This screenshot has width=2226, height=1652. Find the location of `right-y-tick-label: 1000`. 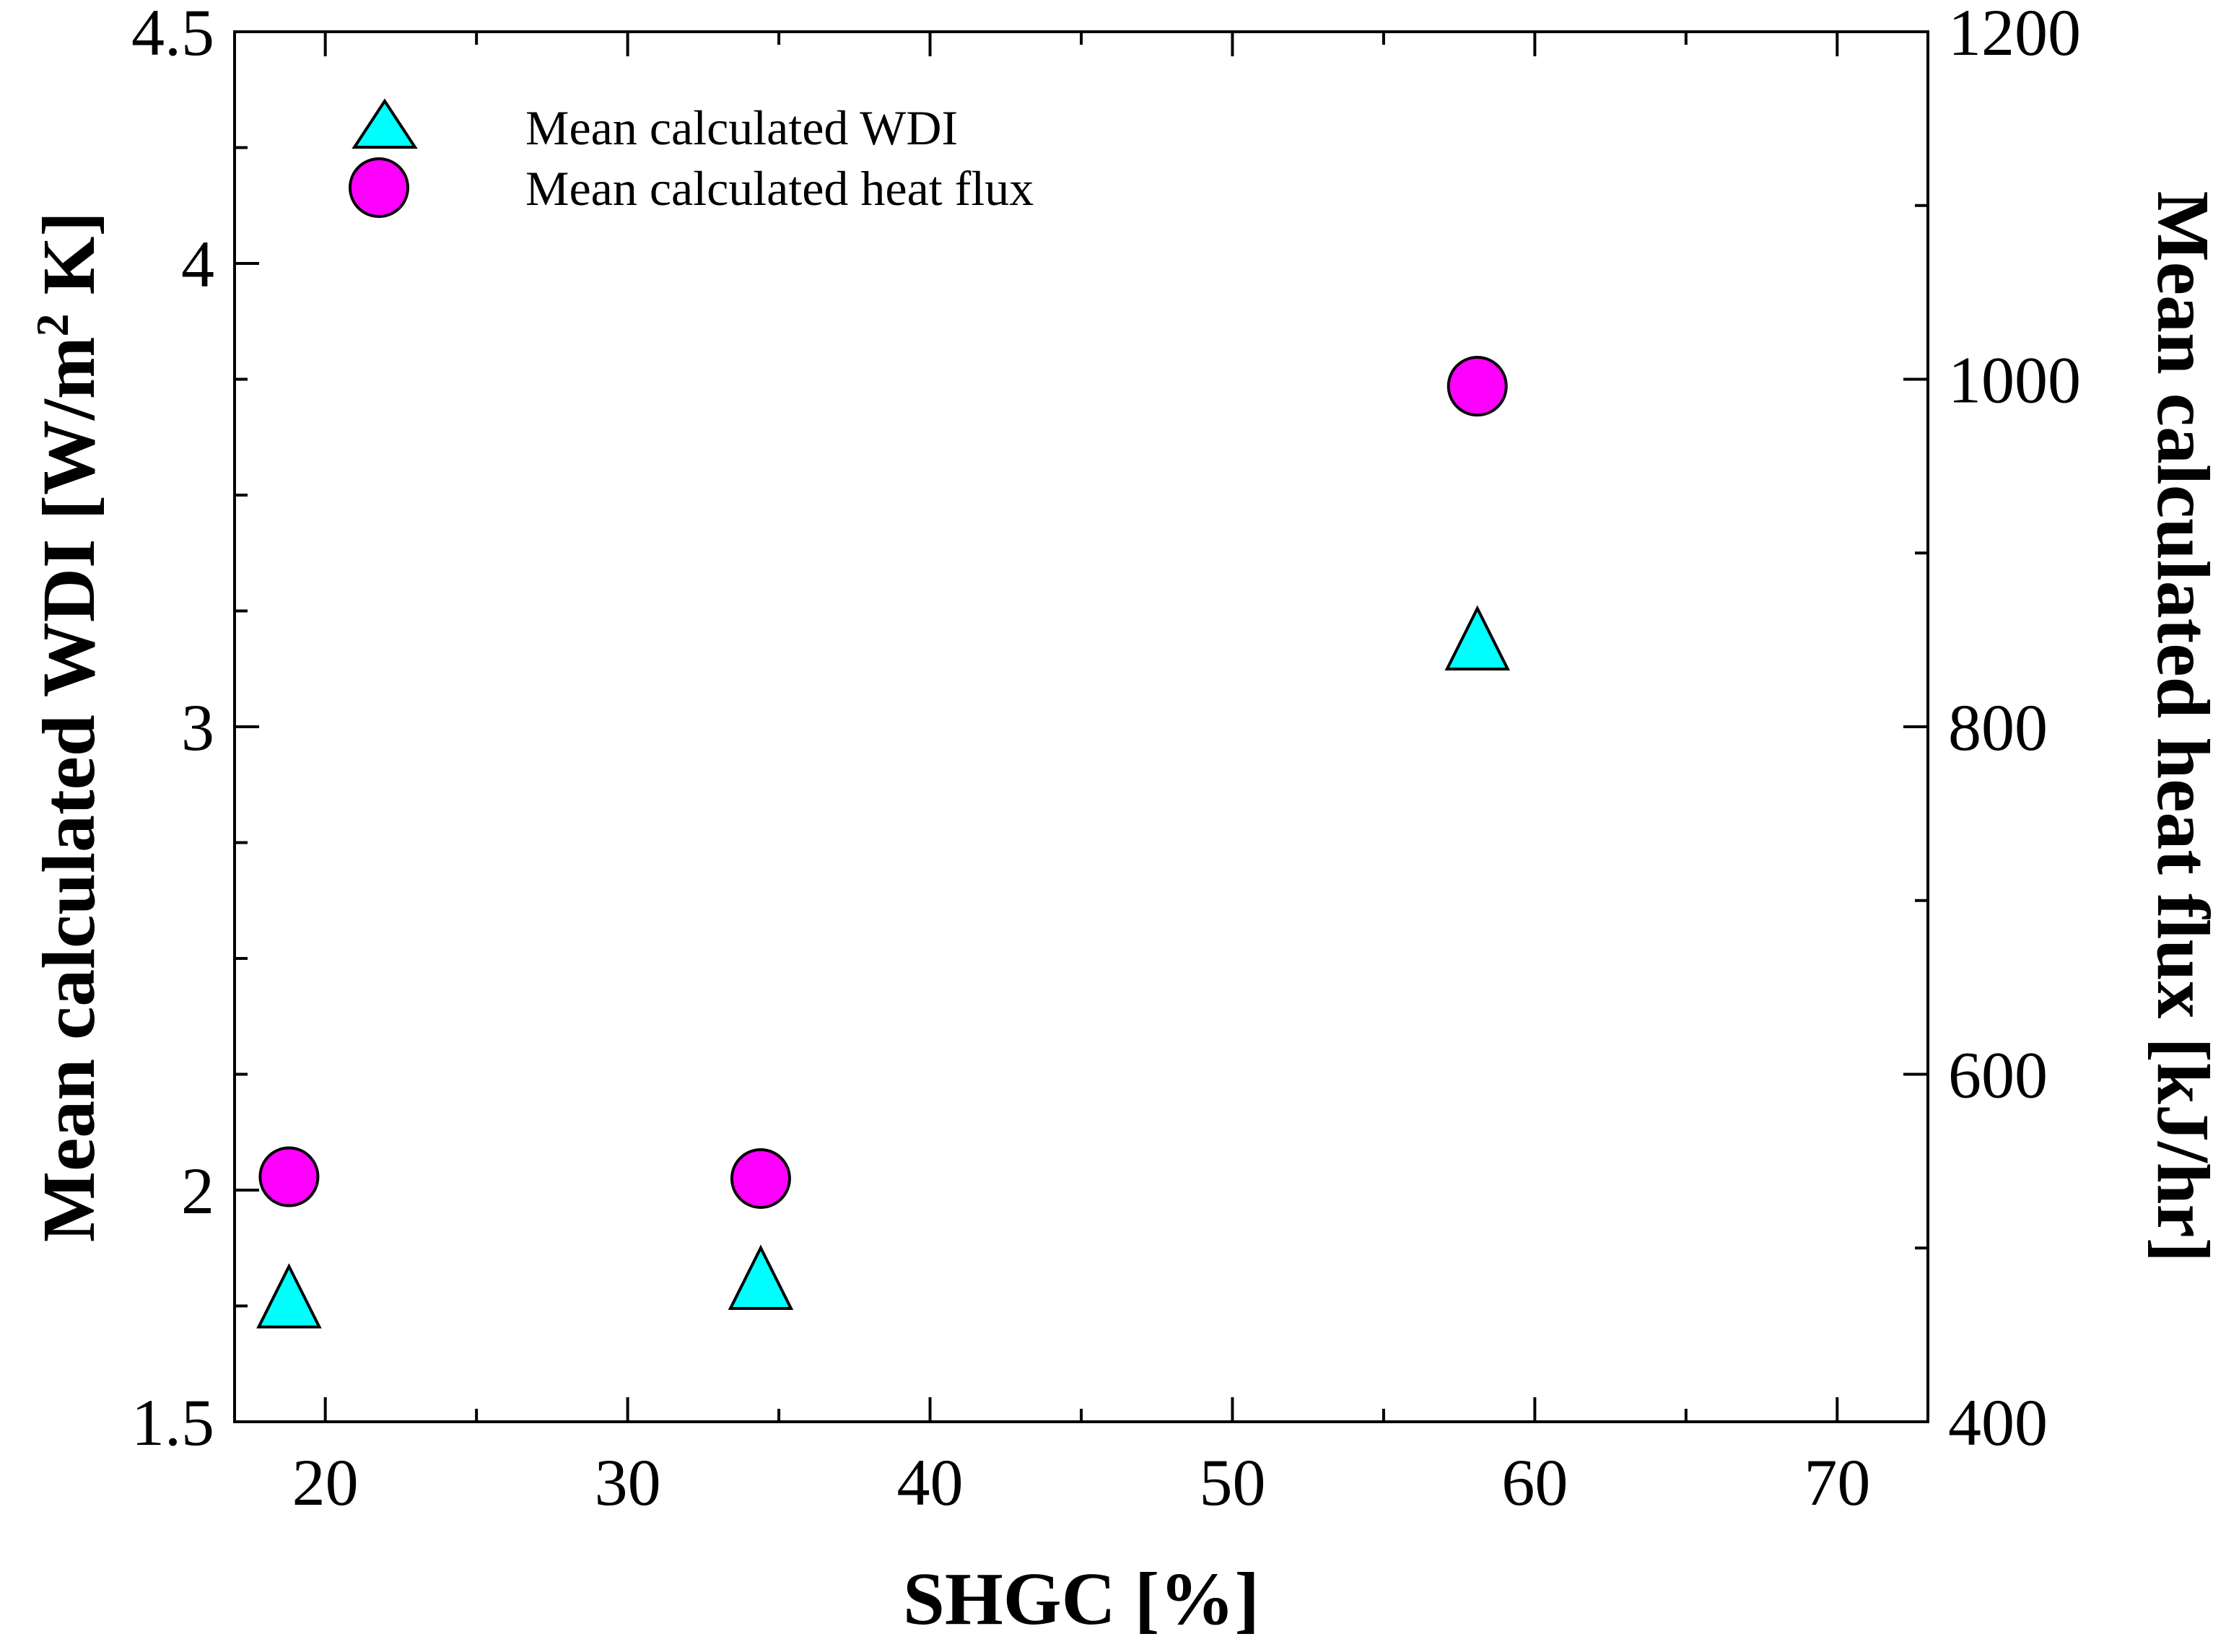

right-y-tick-label: 1000 is located at coordinates (2014, 380).